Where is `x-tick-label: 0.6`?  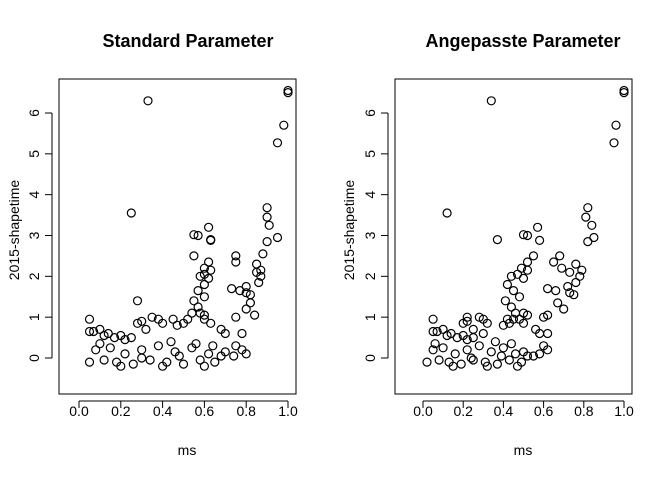
x-tick-label: 0.6 is located at coordinates (544, 411).